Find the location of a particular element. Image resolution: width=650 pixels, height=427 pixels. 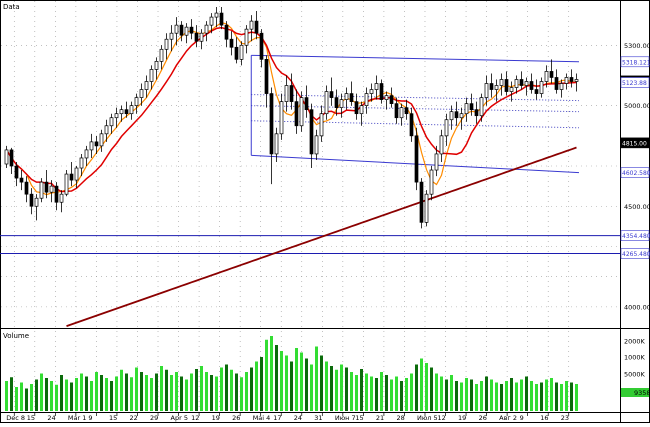

x-tick-label: 31 is located at coordinates (318, 418).